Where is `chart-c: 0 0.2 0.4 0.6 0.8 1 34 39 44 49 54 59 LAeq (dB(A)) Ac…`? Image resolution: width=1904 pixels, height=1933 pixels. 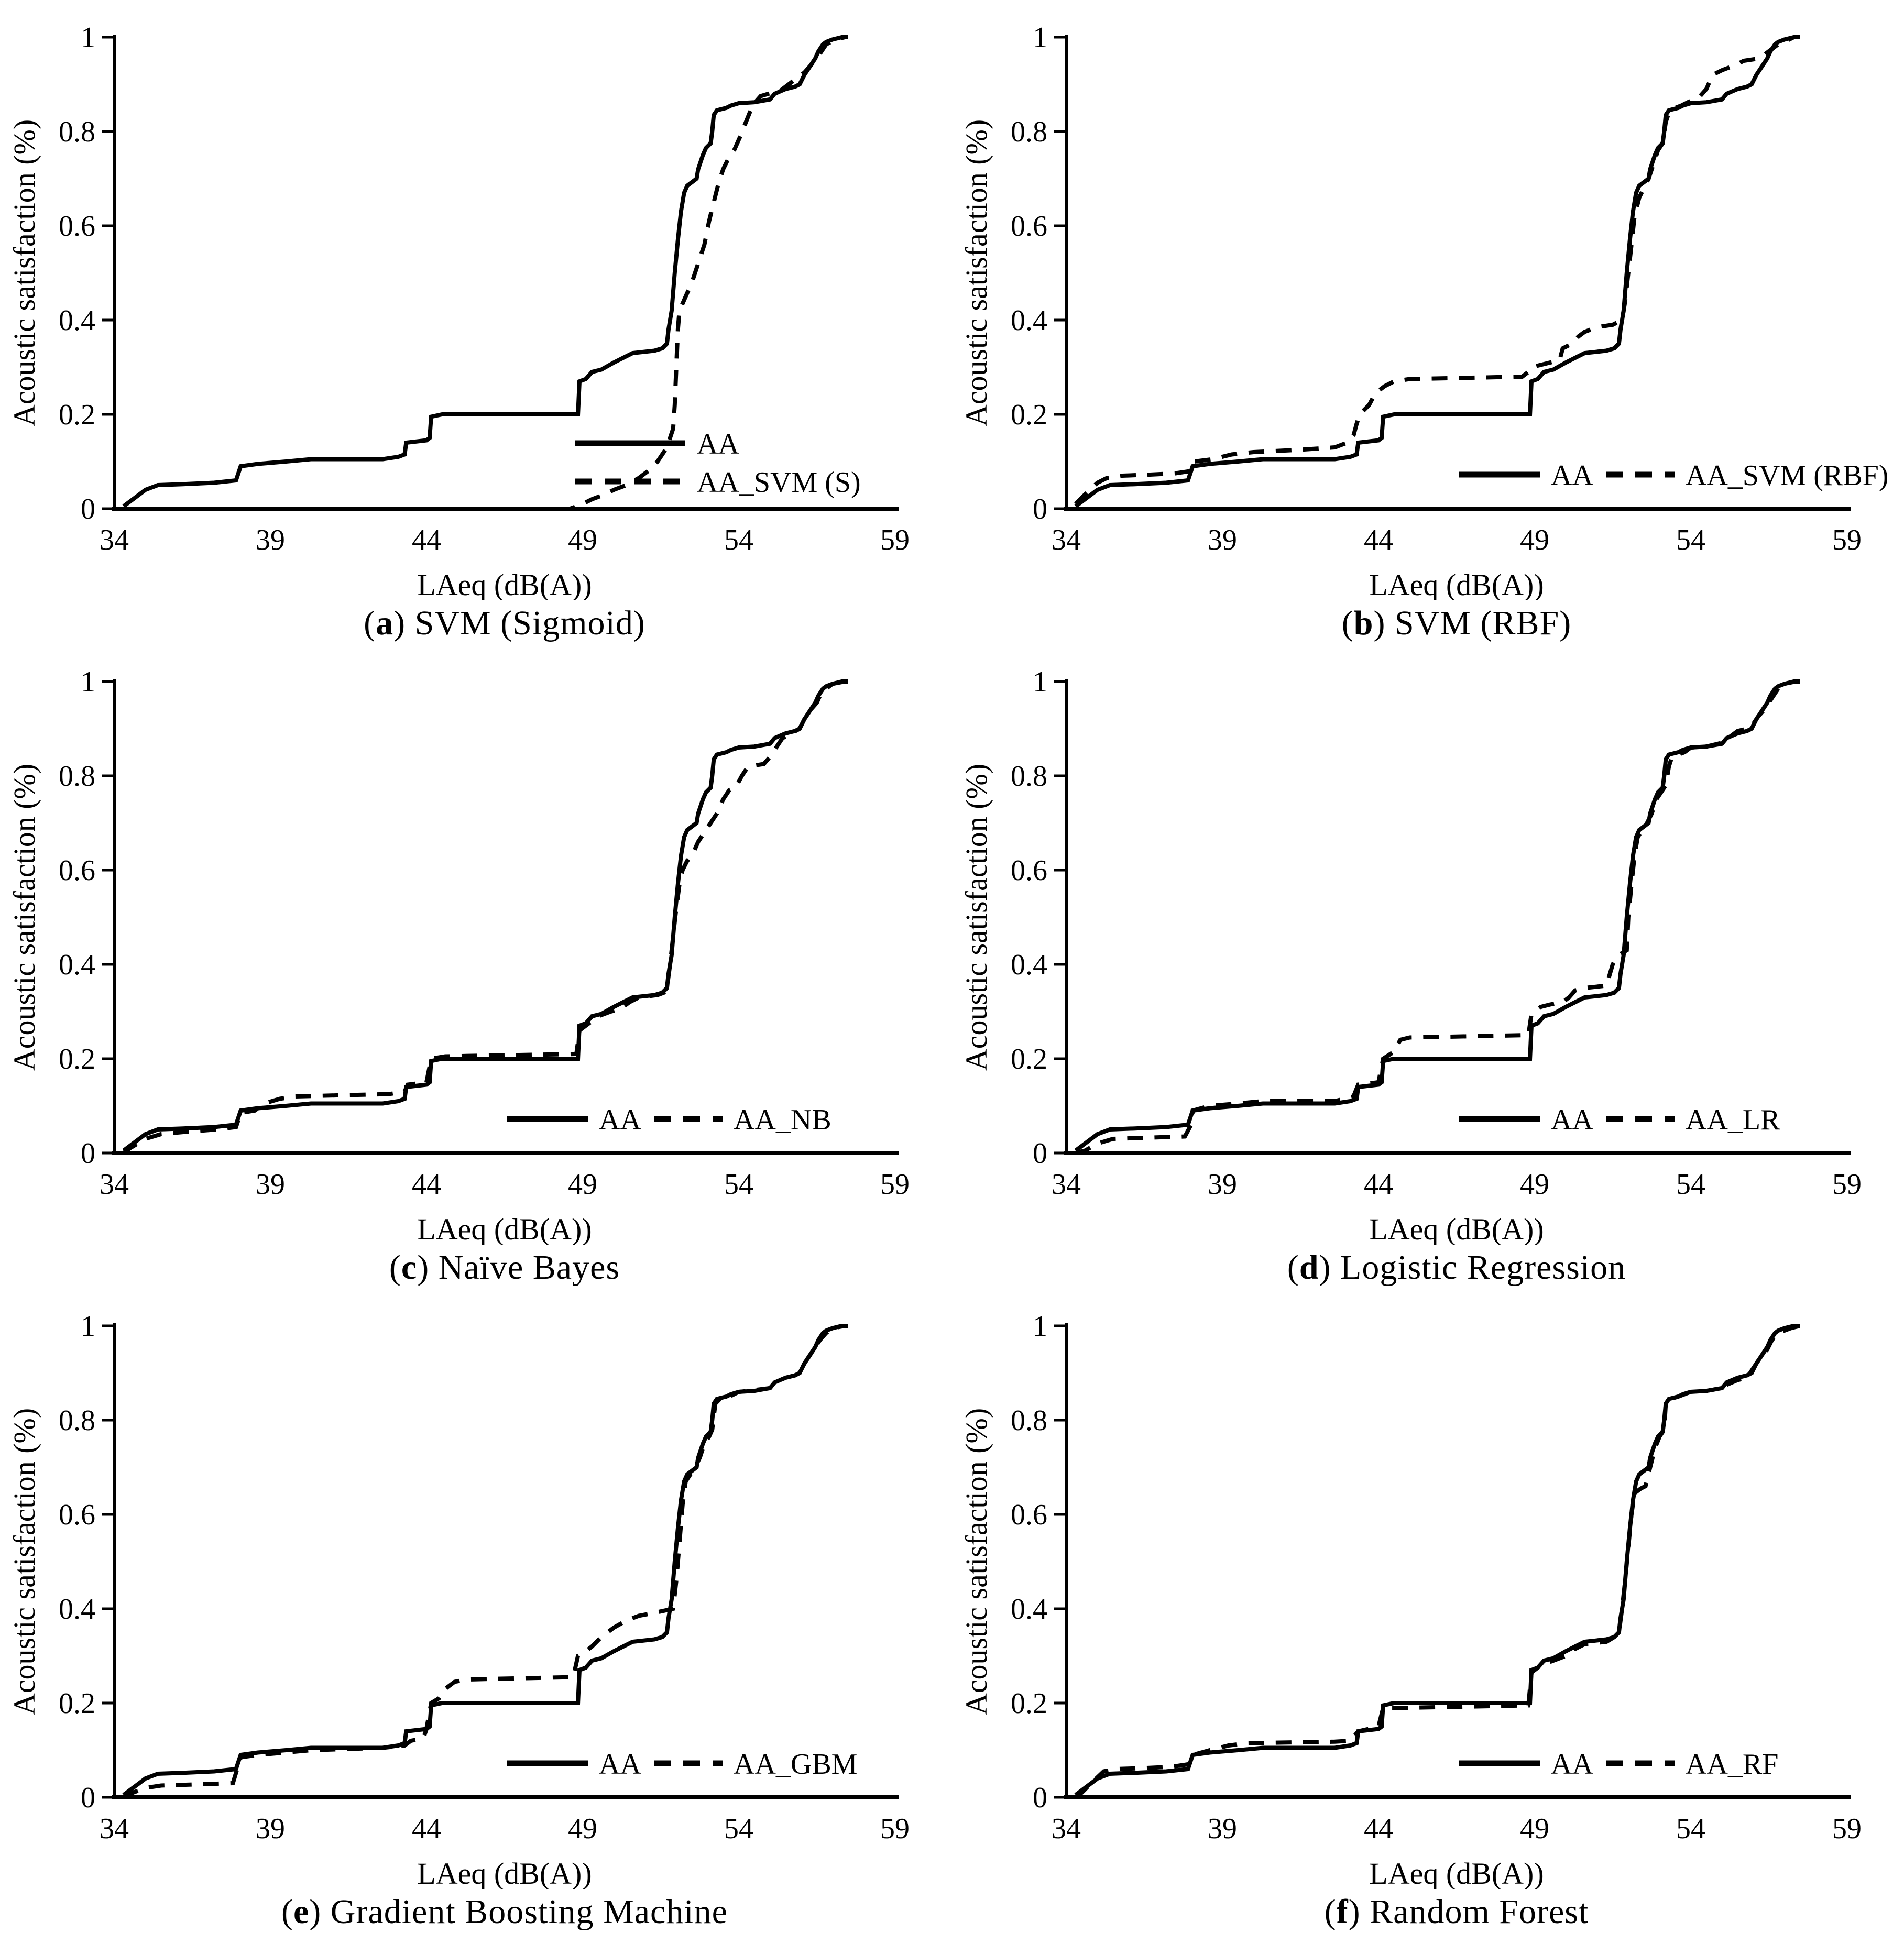
chart-c: 0 0.2 0.4 0.6 0.8 1 34 39 44 49 54 59 LAeq (dB(A)) Ac… is located at coordinates (459, 955).